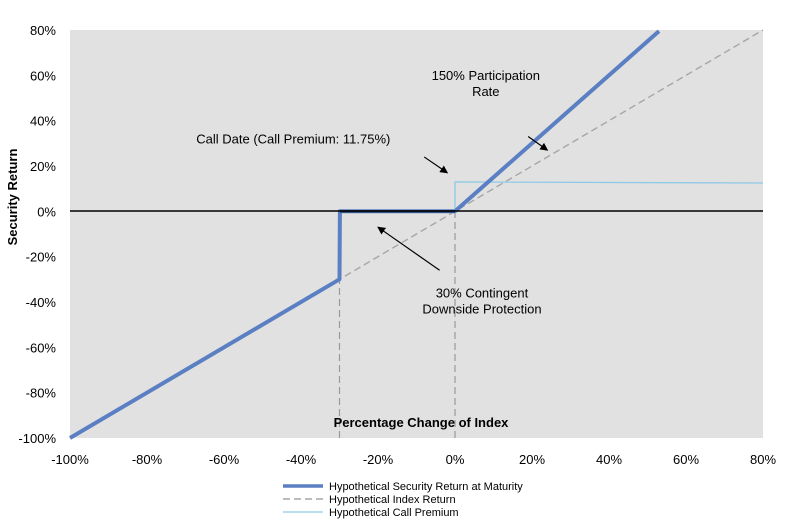 Image resolution: width=801 pixels, height=531 pixels. I want to click on annotation-text: 150% Participation, so click(486, 75).